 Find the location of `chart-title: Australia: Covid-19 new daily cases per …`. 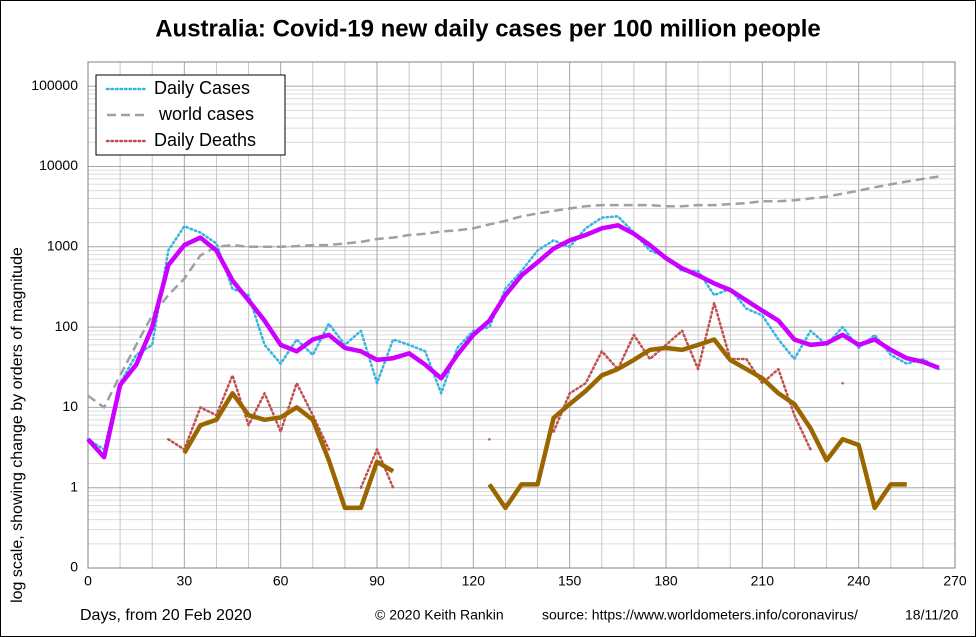

chart-title: Australia: Covid-19 new daily cases per … is located at coordinates (488, 28).